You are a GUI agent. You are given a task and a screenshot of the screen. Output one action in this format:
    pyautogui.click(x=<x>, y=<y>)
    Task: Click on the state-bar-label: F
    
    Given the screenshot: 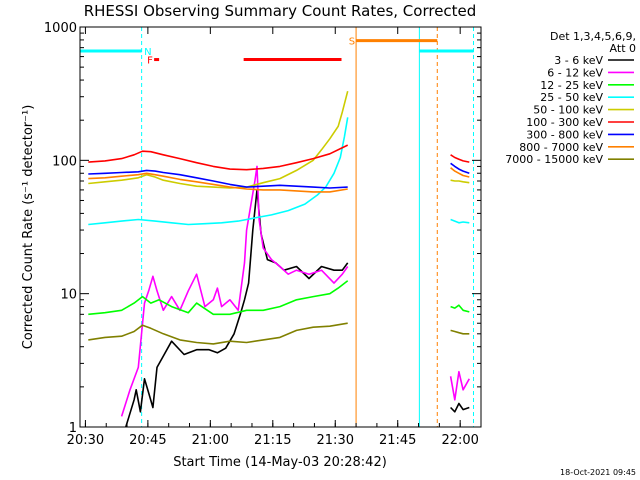 What is the action you would take?
    pyautogui.click(x=150, y=61)
    